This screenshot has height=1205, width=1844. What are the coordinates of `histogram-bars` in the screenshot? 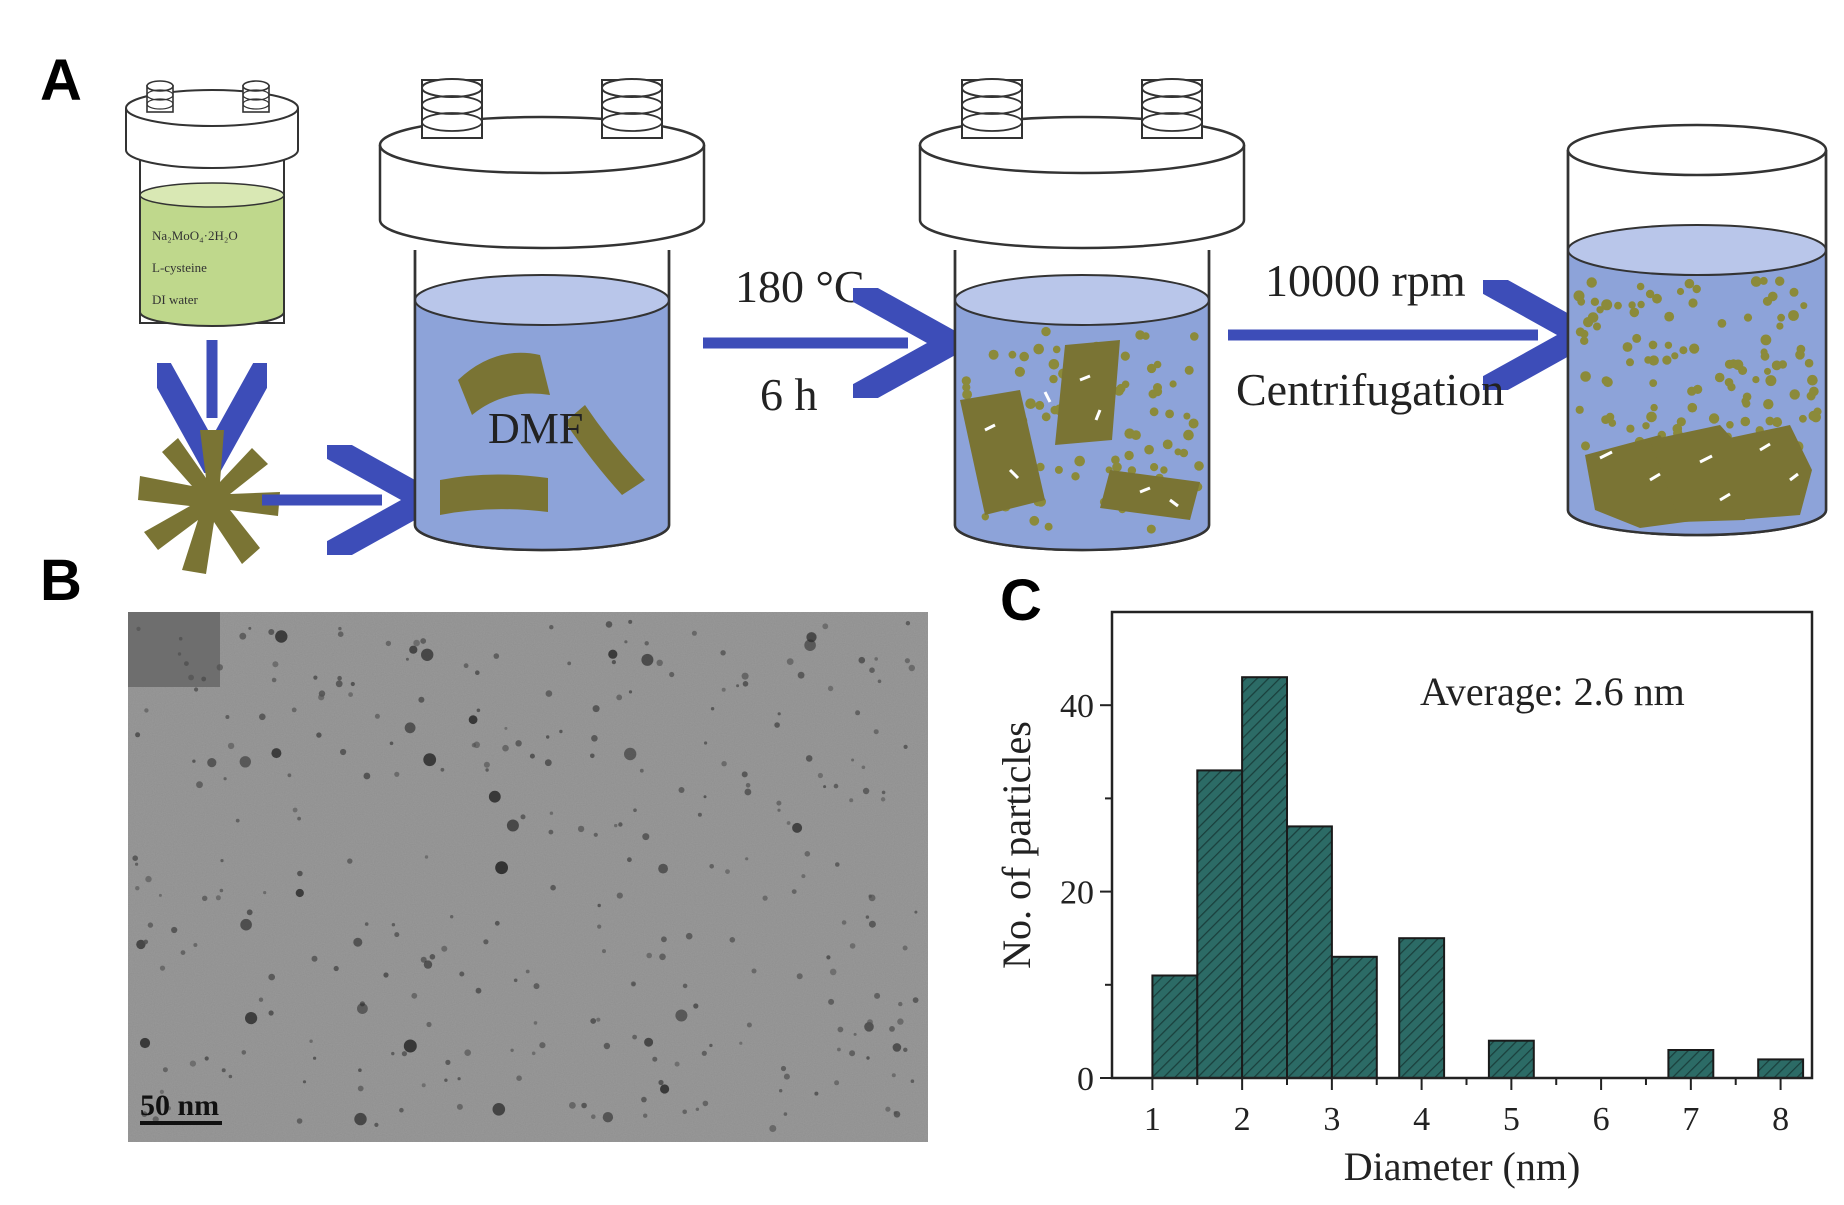 It's located at (1478, 878).